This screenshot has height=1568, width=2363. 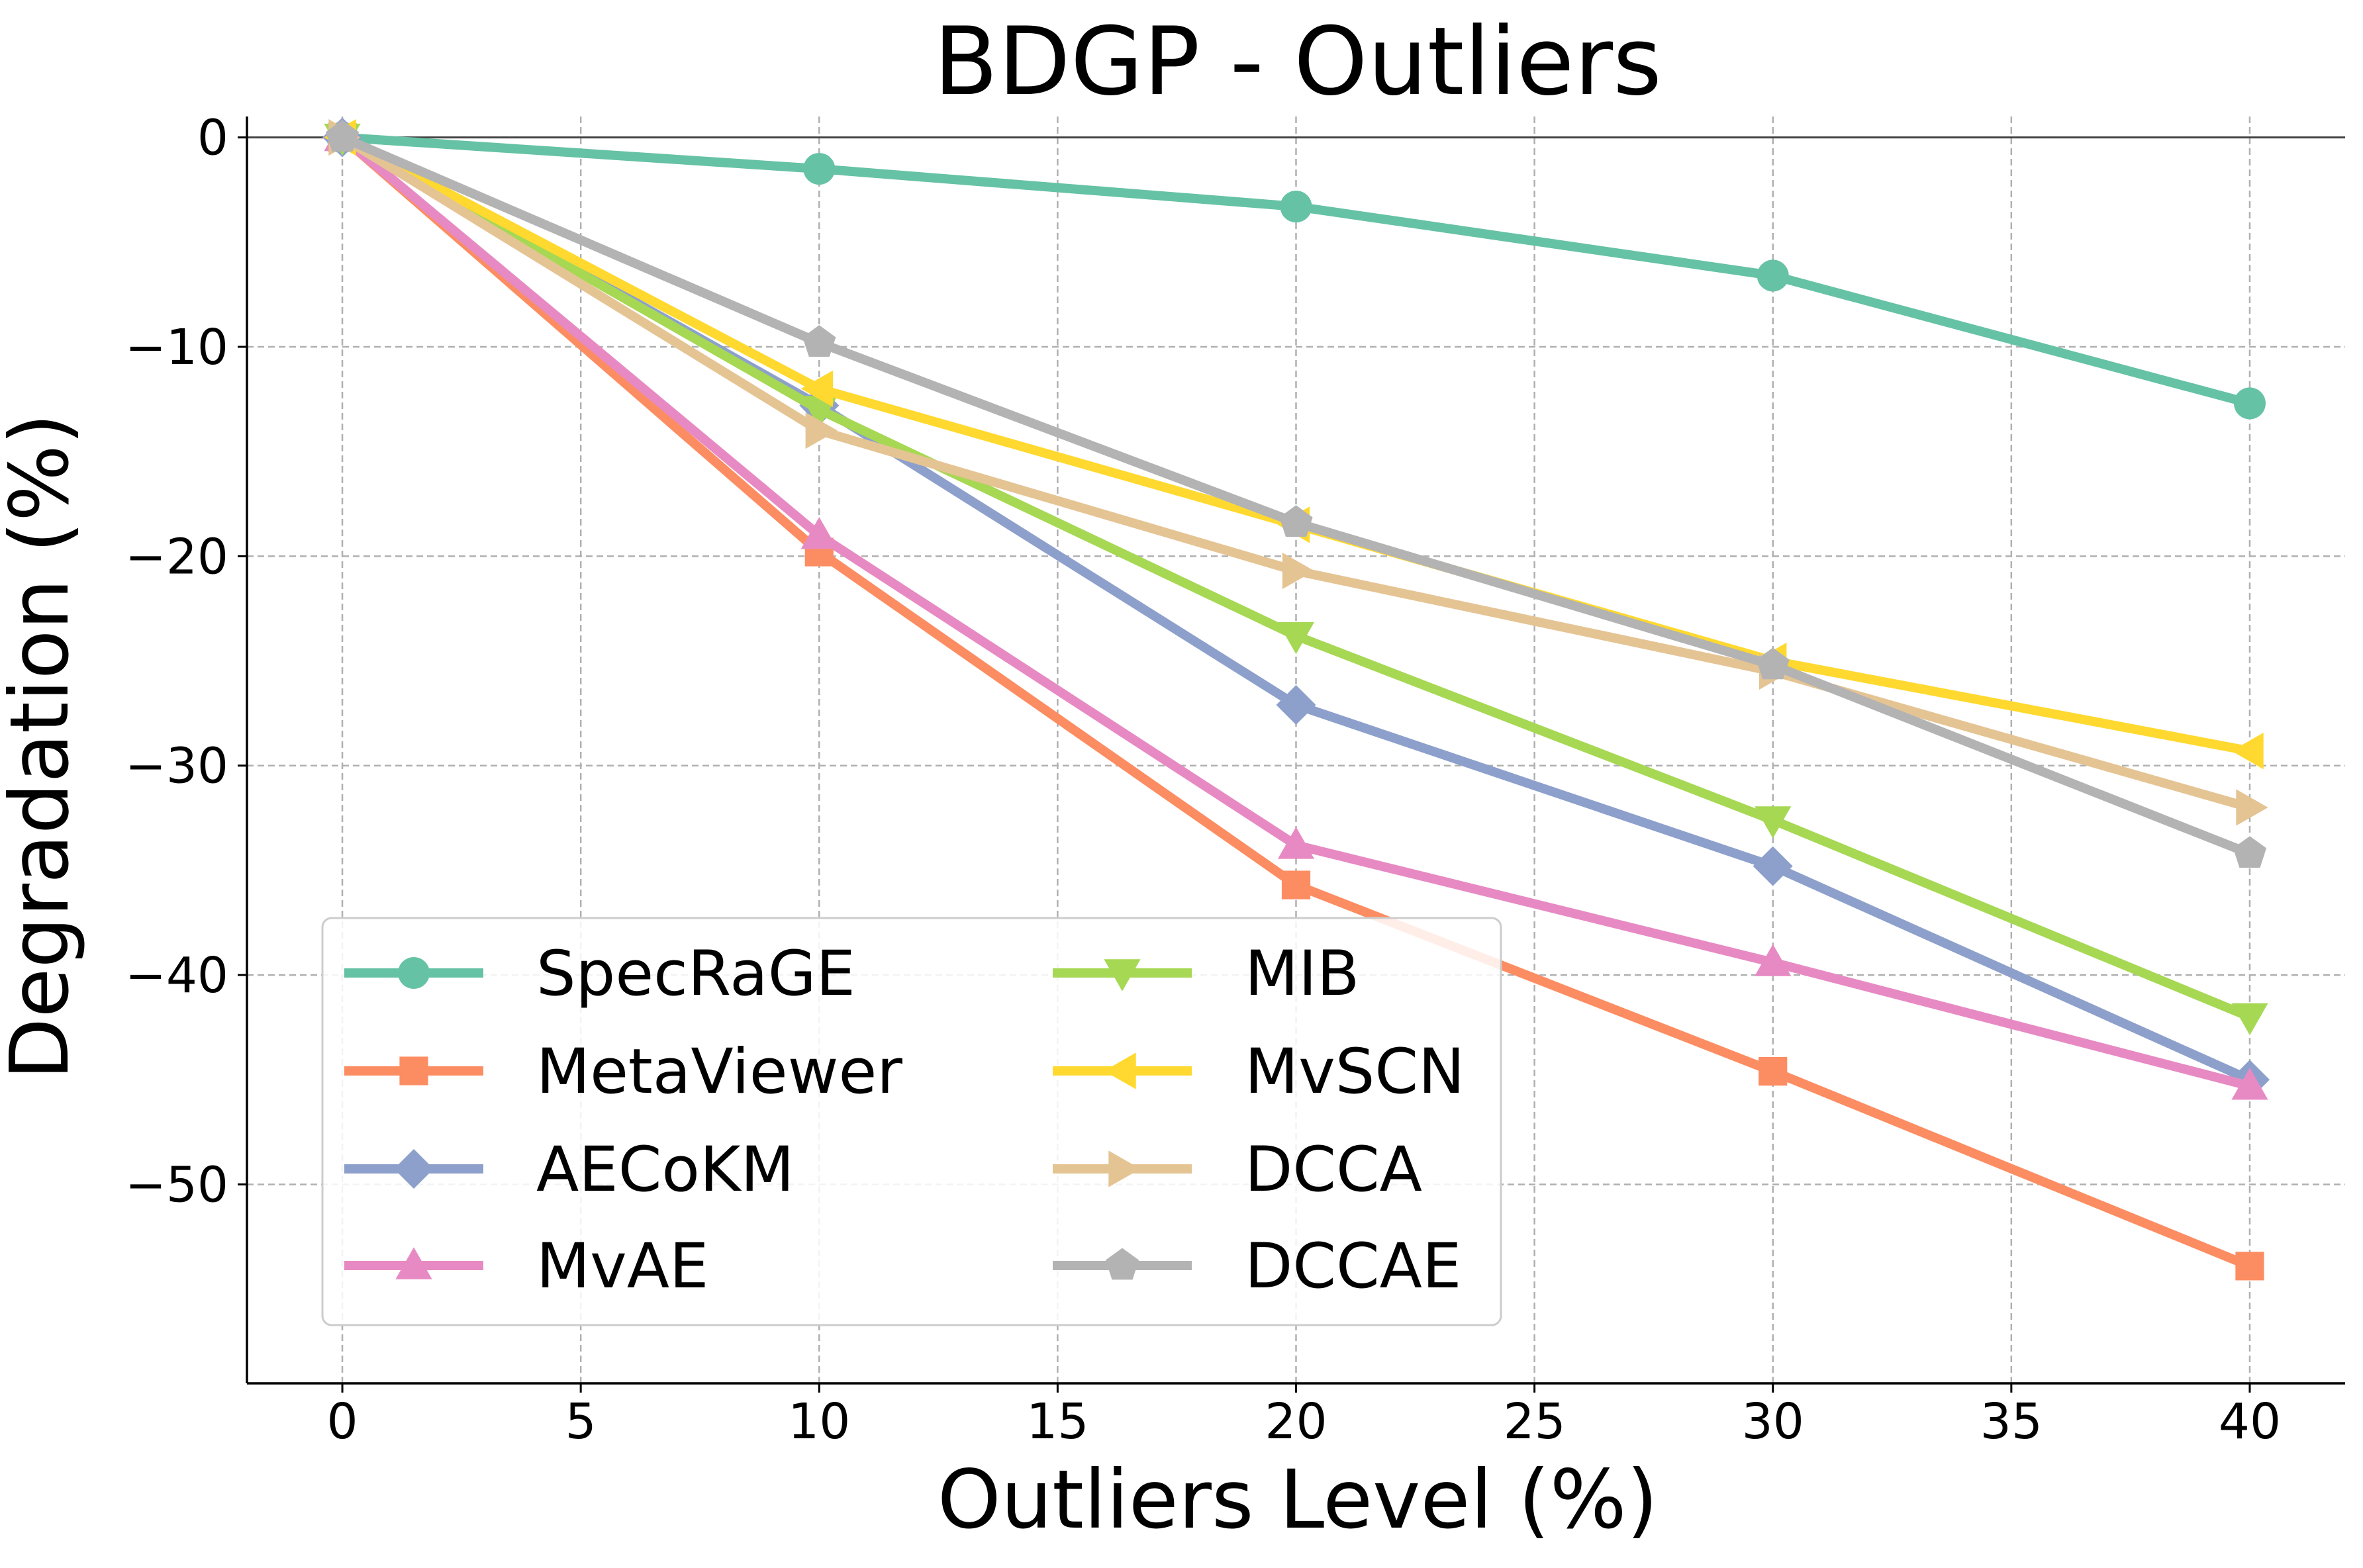 What do you see at coordinates (1296, 1421) in the screenshot?
I see `x-tick-label: 20` at bounding box center [1296, 1421].